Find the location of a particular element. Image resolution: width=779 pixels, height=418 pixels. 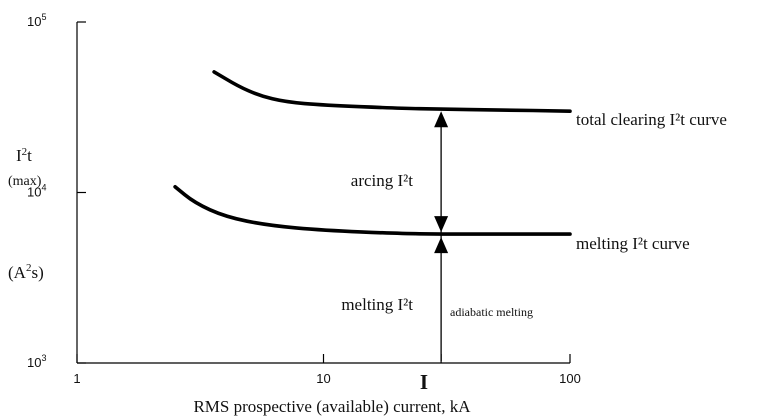

x-tick-label: 100 is located at coordinates (570, 378).